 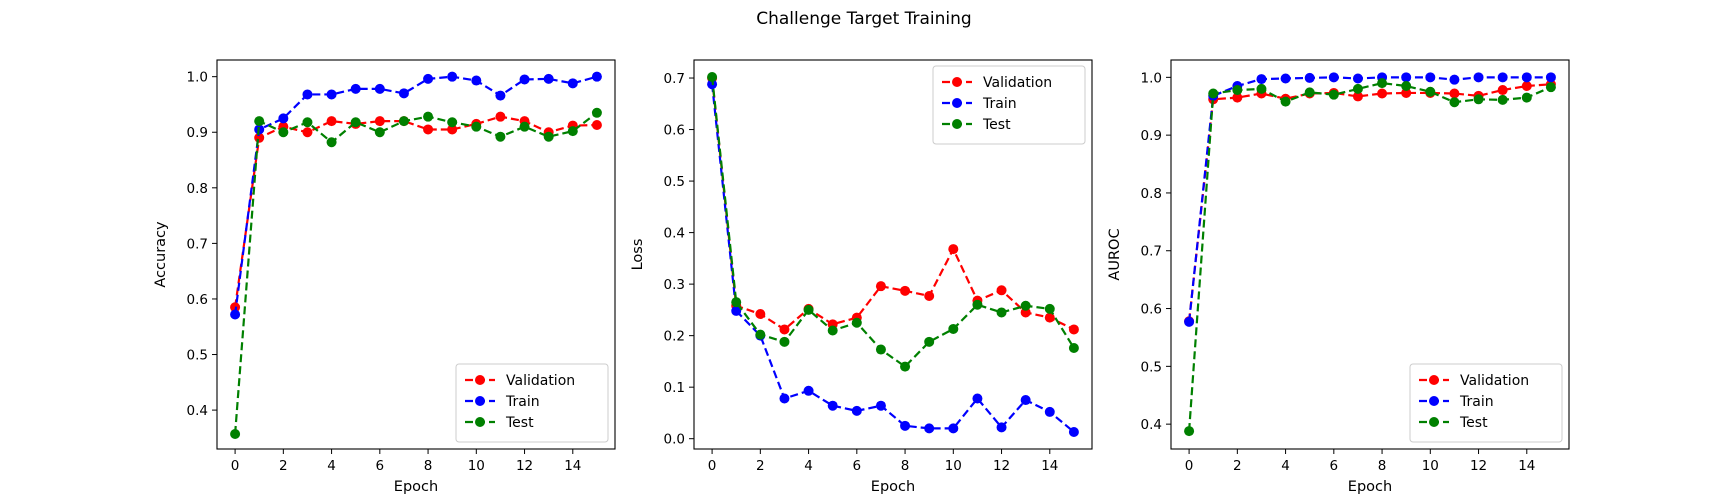 I want to click on legend-label: Train, so click(x=522, y=402).